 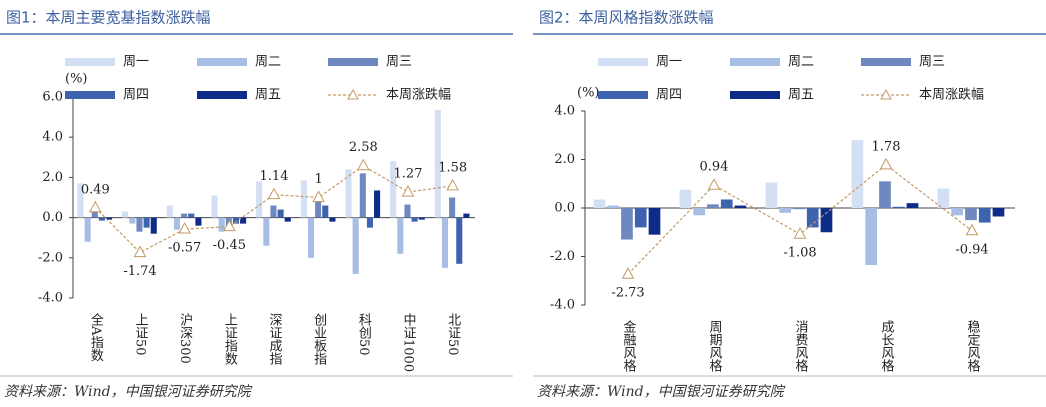 What do you see at coordinates (629, 345) in the screenshot?
I see `x-tick-label: 金融风格` at bounding box center [629, 345].